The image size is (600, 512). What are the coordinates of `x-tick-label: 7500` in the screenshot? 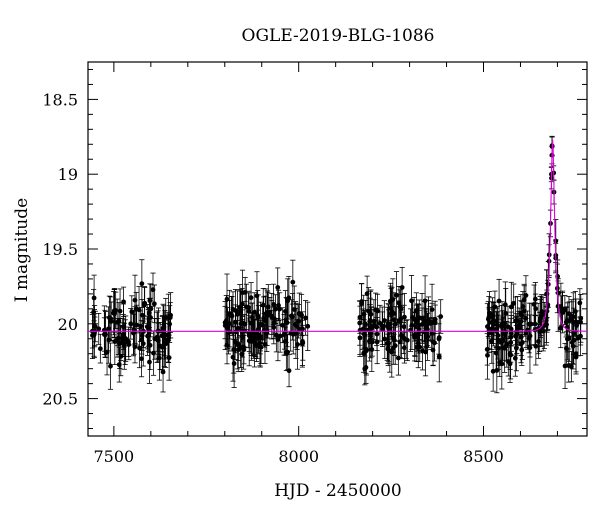 It's located at (114, 456).